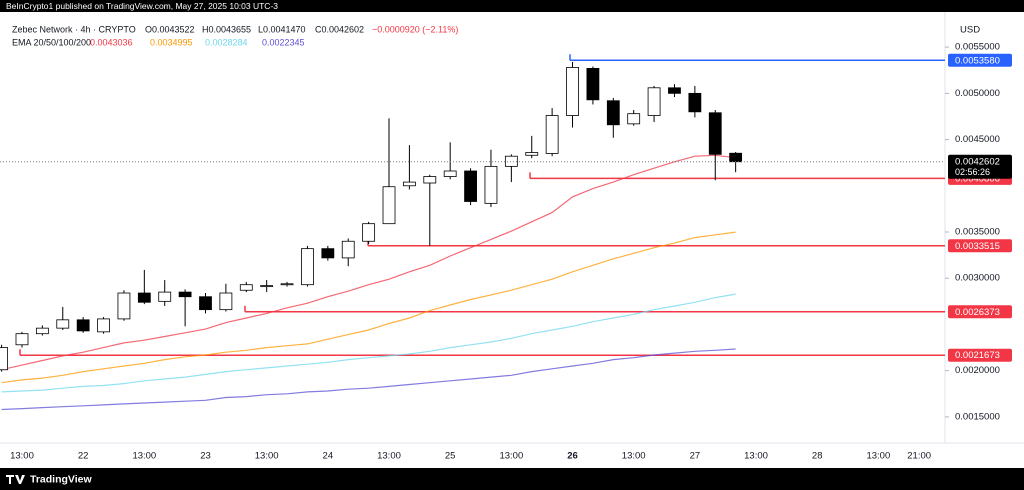  I want to click on top-bar, so click(512, 6).